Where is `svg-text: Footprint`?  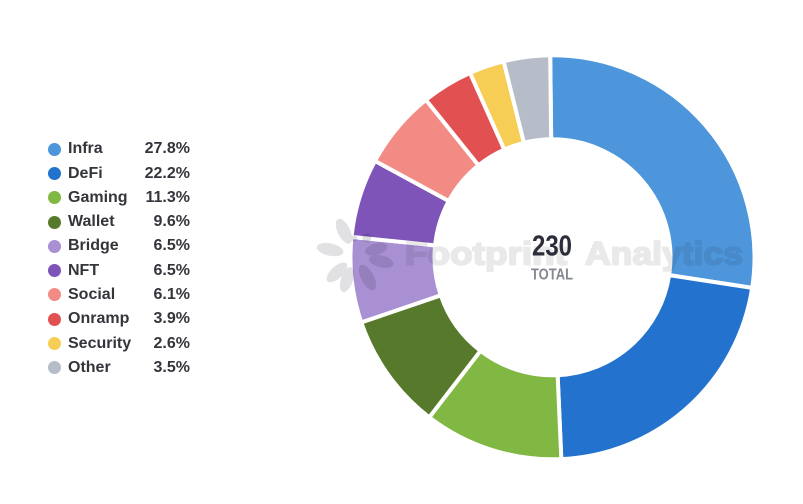 svg-text: Footprint is located at coordinates (486, 254).